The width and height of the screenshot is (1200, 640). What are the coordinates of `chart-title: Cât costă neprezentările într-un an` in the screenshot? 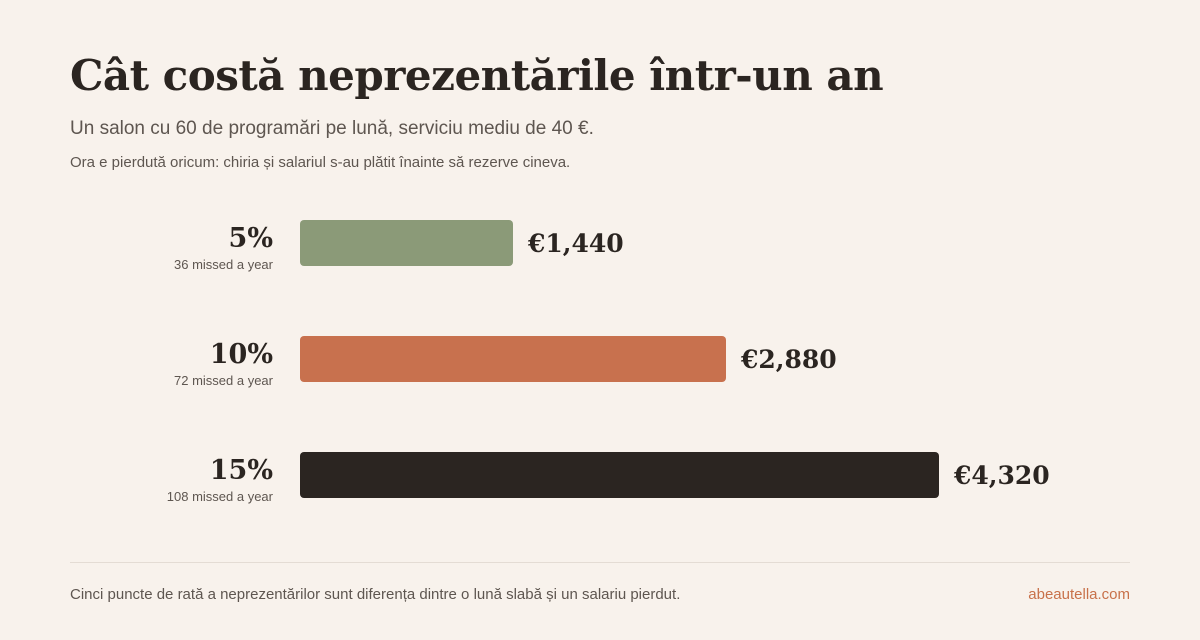 It's located at (477, 75).